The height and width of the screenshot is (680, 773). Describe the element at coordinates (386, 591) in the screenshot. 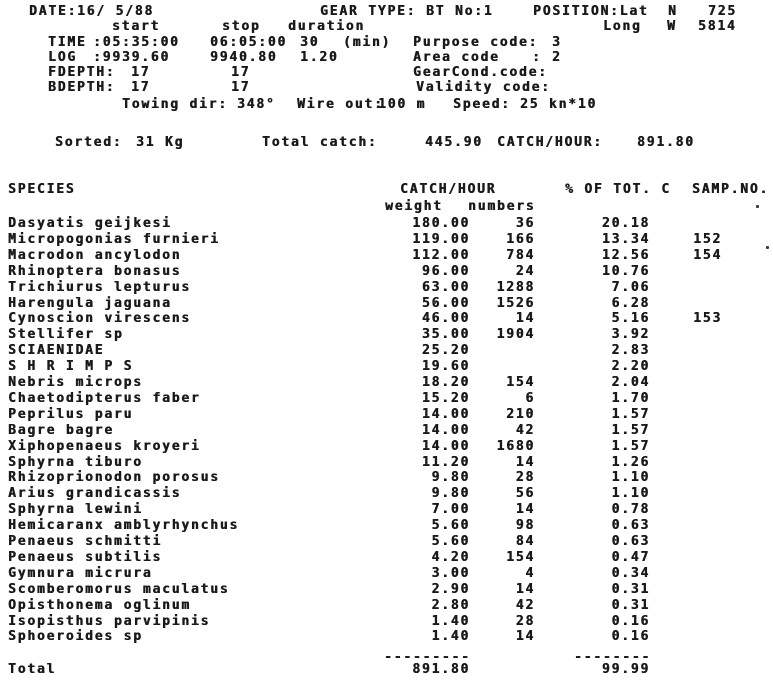

I see `table-row: Scomberomorus maculatus 2.90 14 0.31` at that location.